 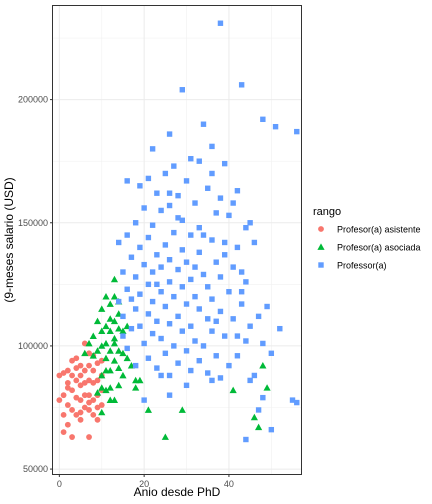 What do you see at coordinates (59, 484) in the screenshot?
I see `x-tick-label: 0` at bounding box center [59, 484].